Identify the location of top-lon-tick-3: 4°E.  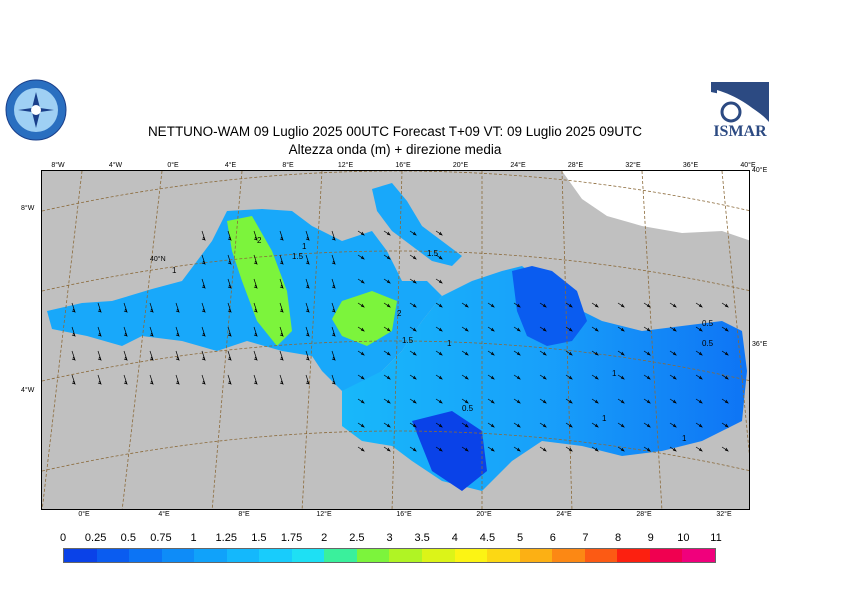
(230, 165).